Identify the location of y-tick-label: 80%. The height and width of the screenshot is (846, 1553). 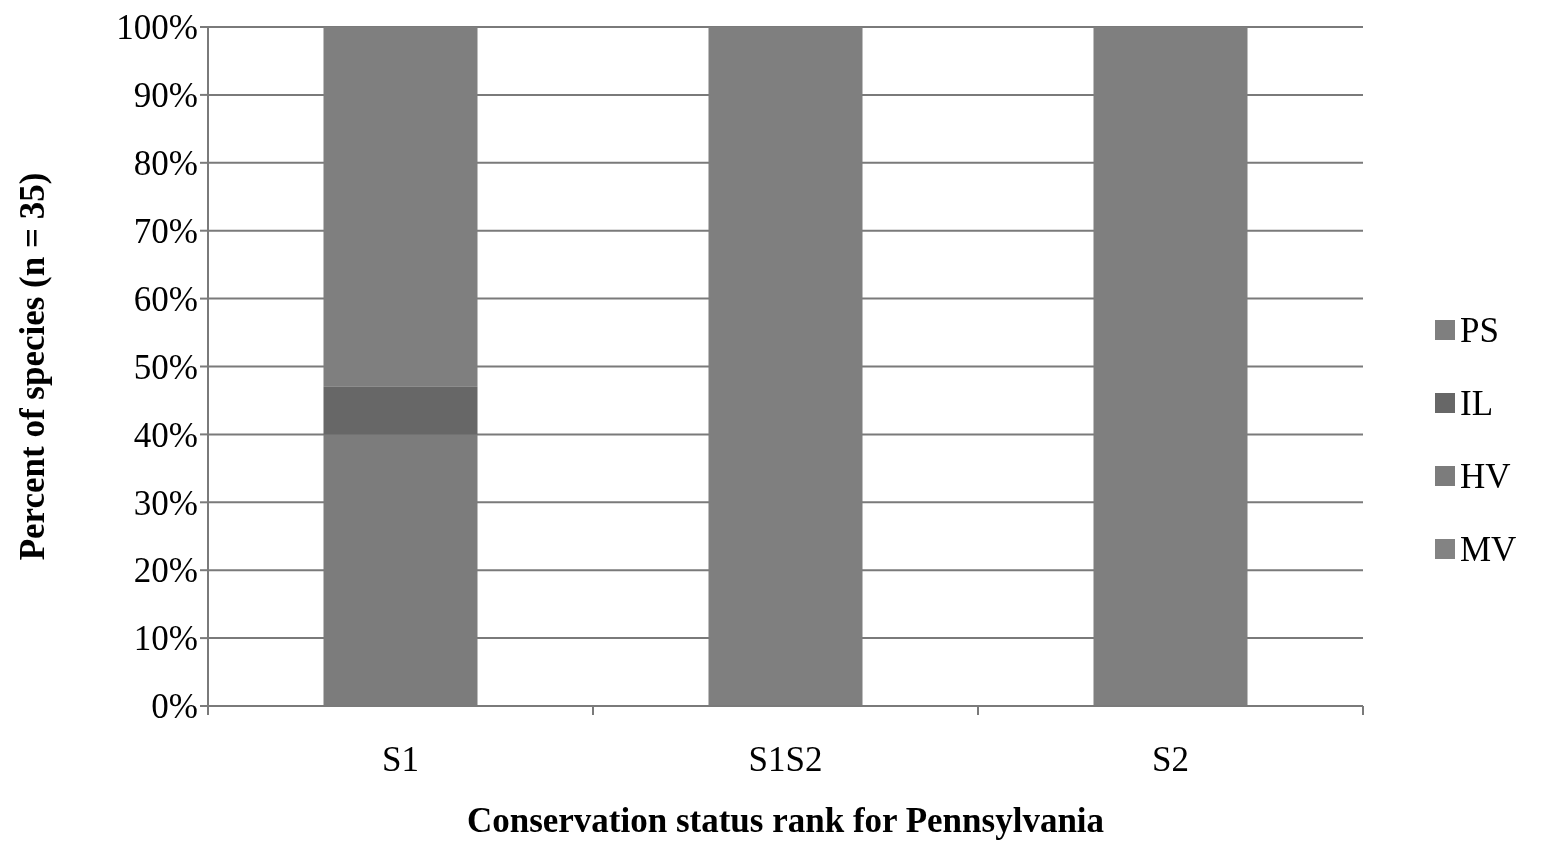
(165, 164).